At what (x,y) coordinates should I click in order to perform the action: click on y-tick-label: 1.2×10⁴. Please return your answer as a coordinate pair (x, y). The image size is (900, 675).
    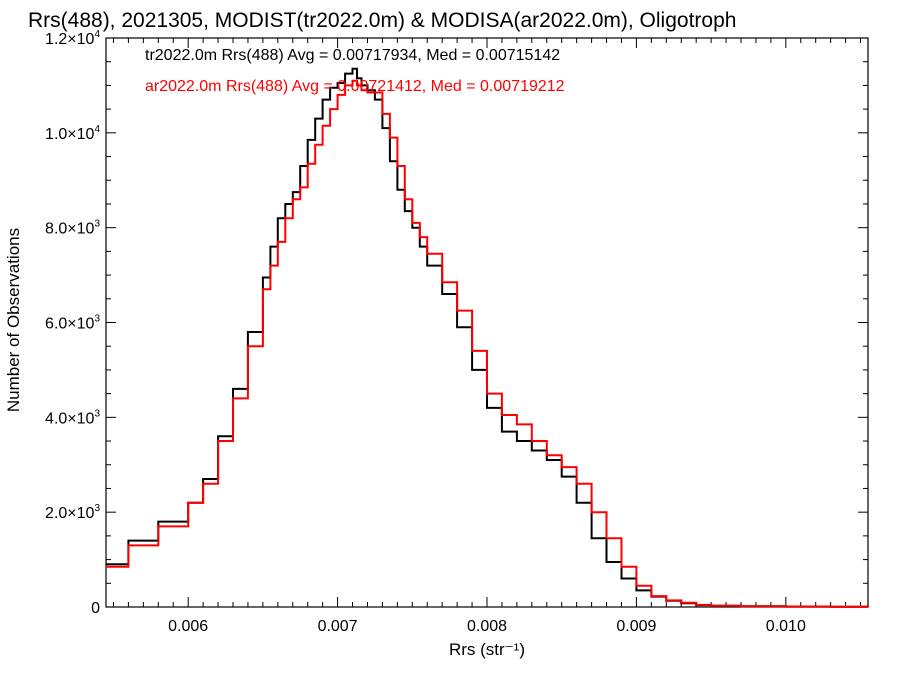
    Looking at the image, I should click on (72, 38).